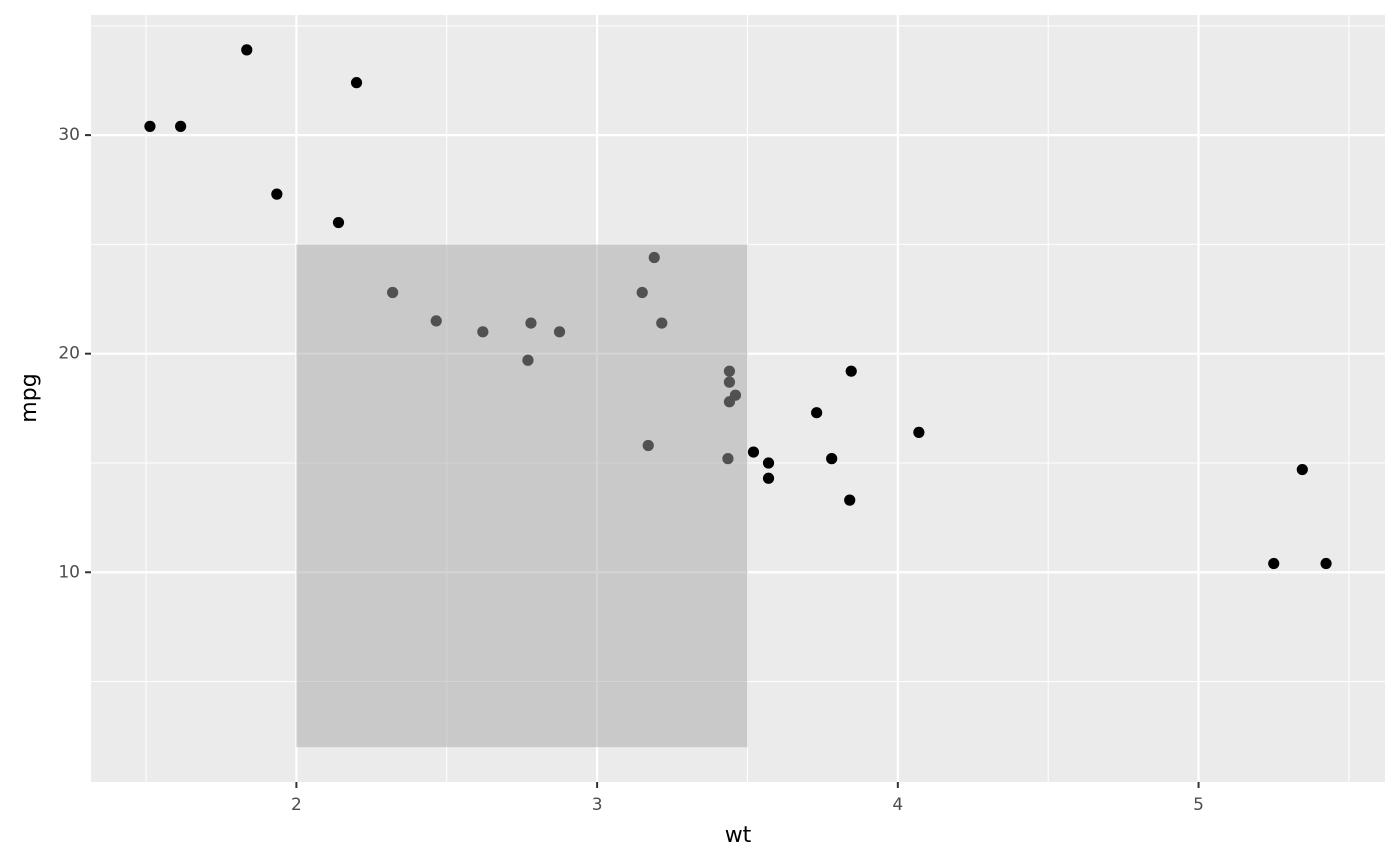 This screenshot has width=1400, height=866. Describe the element at coordinates (29, 397) in the screenshot. I see `y-axis-label: mpg` at that location.